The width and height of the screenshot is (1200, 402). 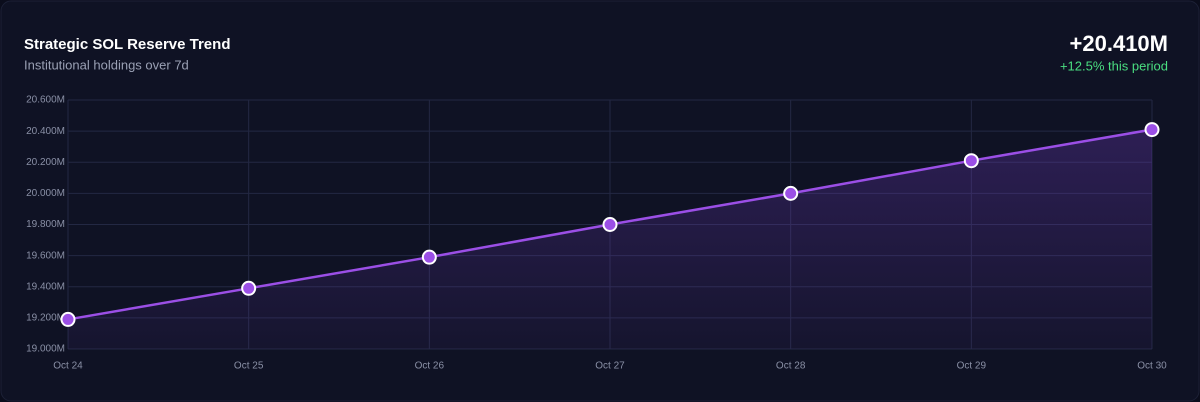 I want to click on y-tick-label: 20.000M, so click(x=45, y=193).